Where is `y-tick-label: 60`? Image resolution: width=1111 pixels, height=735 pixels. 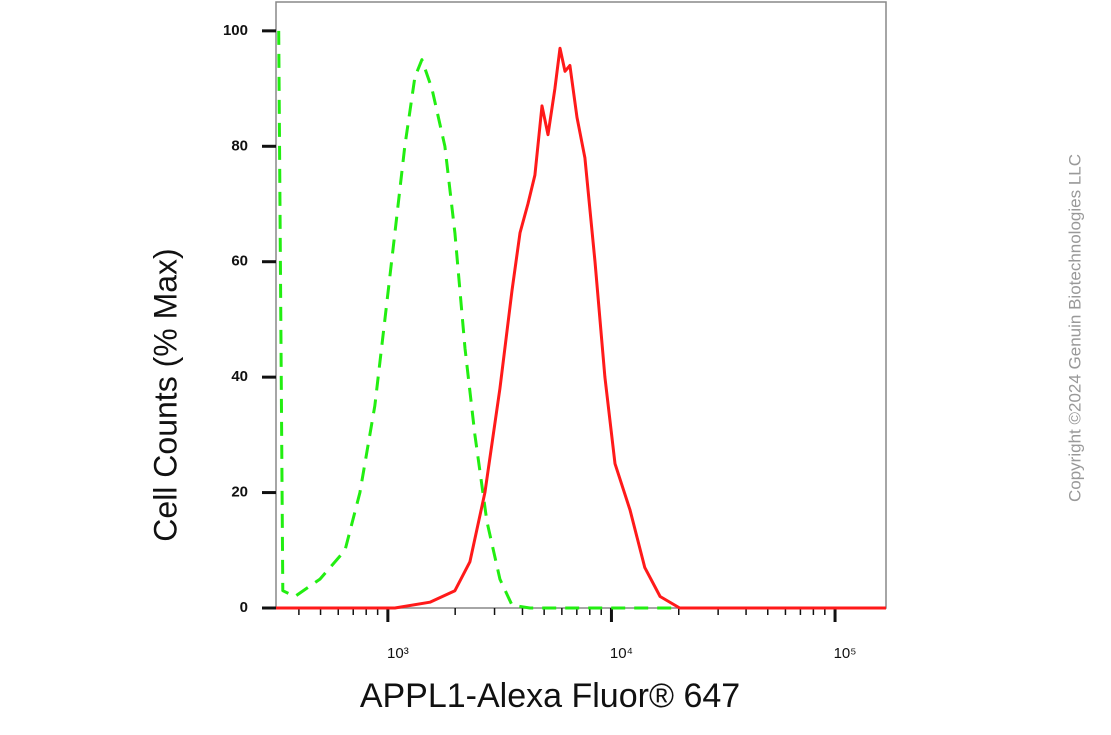
y-tick-label: 60 is located at coordinates (239, 261).